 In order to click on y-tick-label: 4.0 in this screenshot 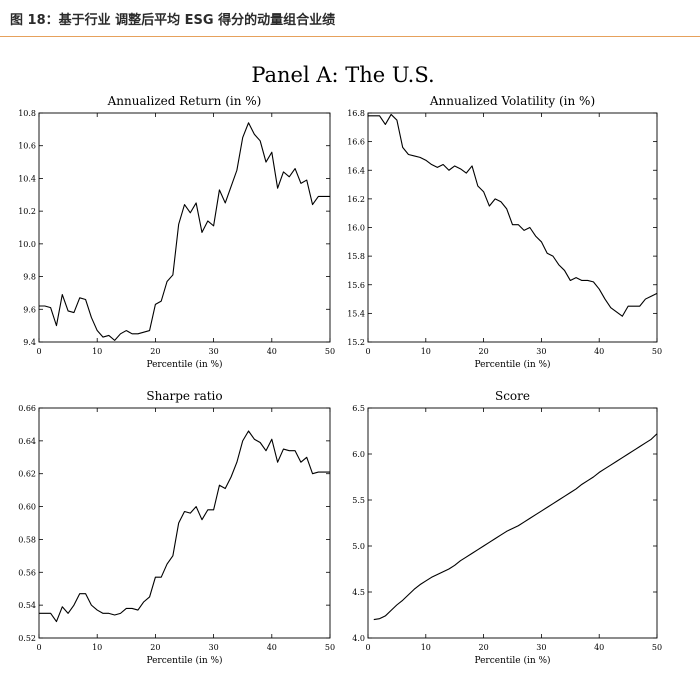, I will do `click(358, 638)`.